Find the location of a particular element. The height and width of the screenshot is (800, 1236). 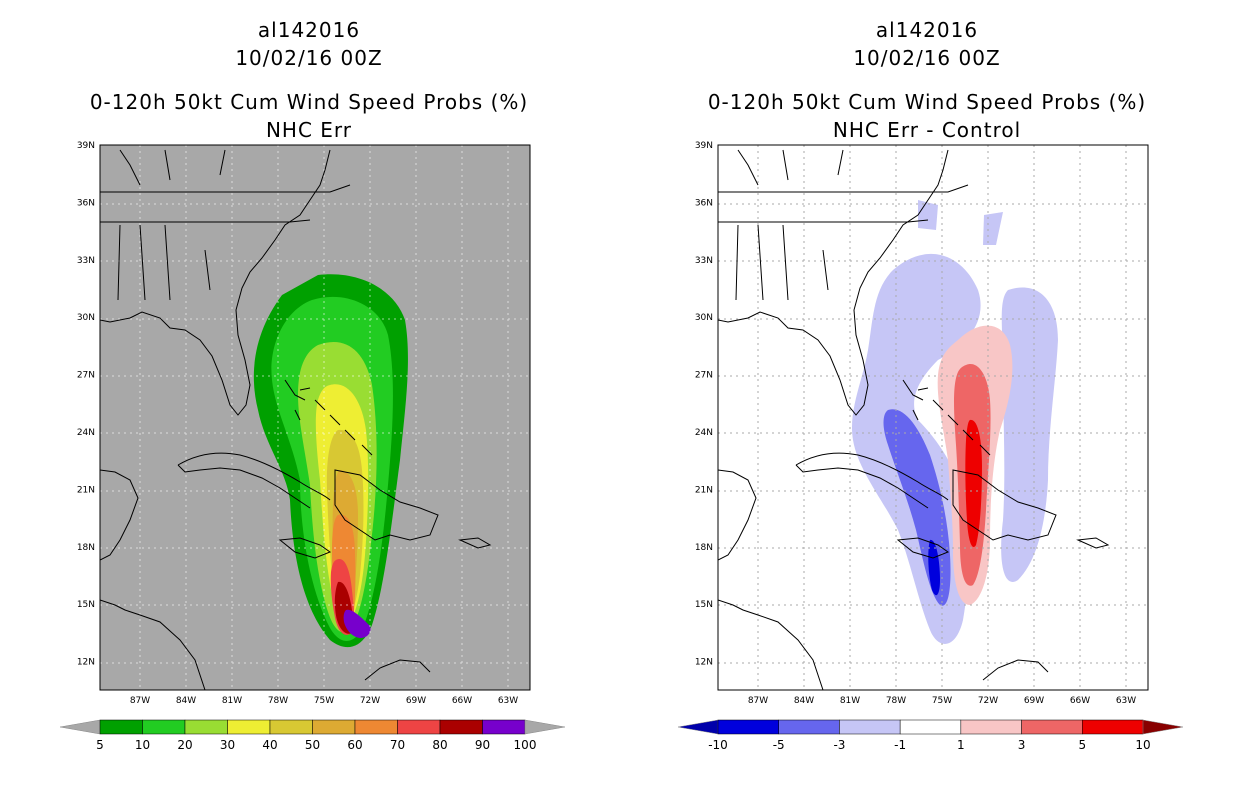

colorbar-label: 100 is located at coordinates (525, 745).